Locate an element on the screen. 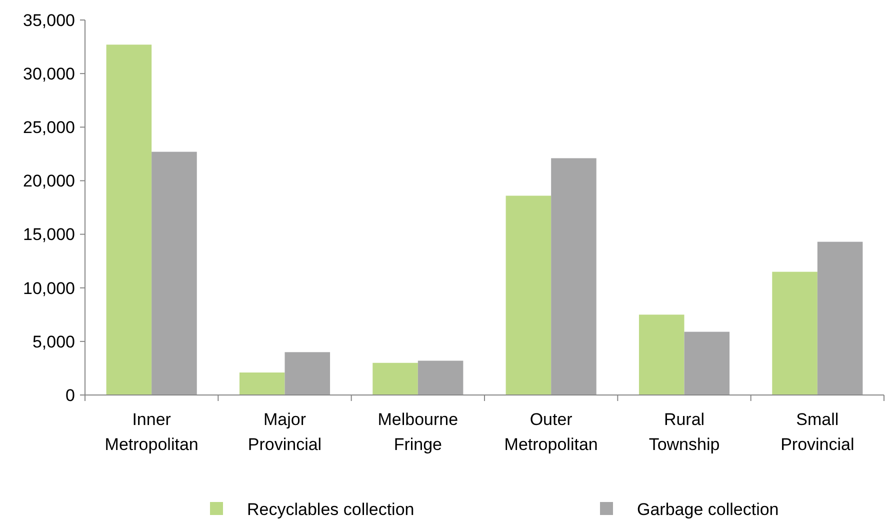 This screenshot has height=524, width=888. legend-label: Recyclables collection is located at coordinates (330, 509).